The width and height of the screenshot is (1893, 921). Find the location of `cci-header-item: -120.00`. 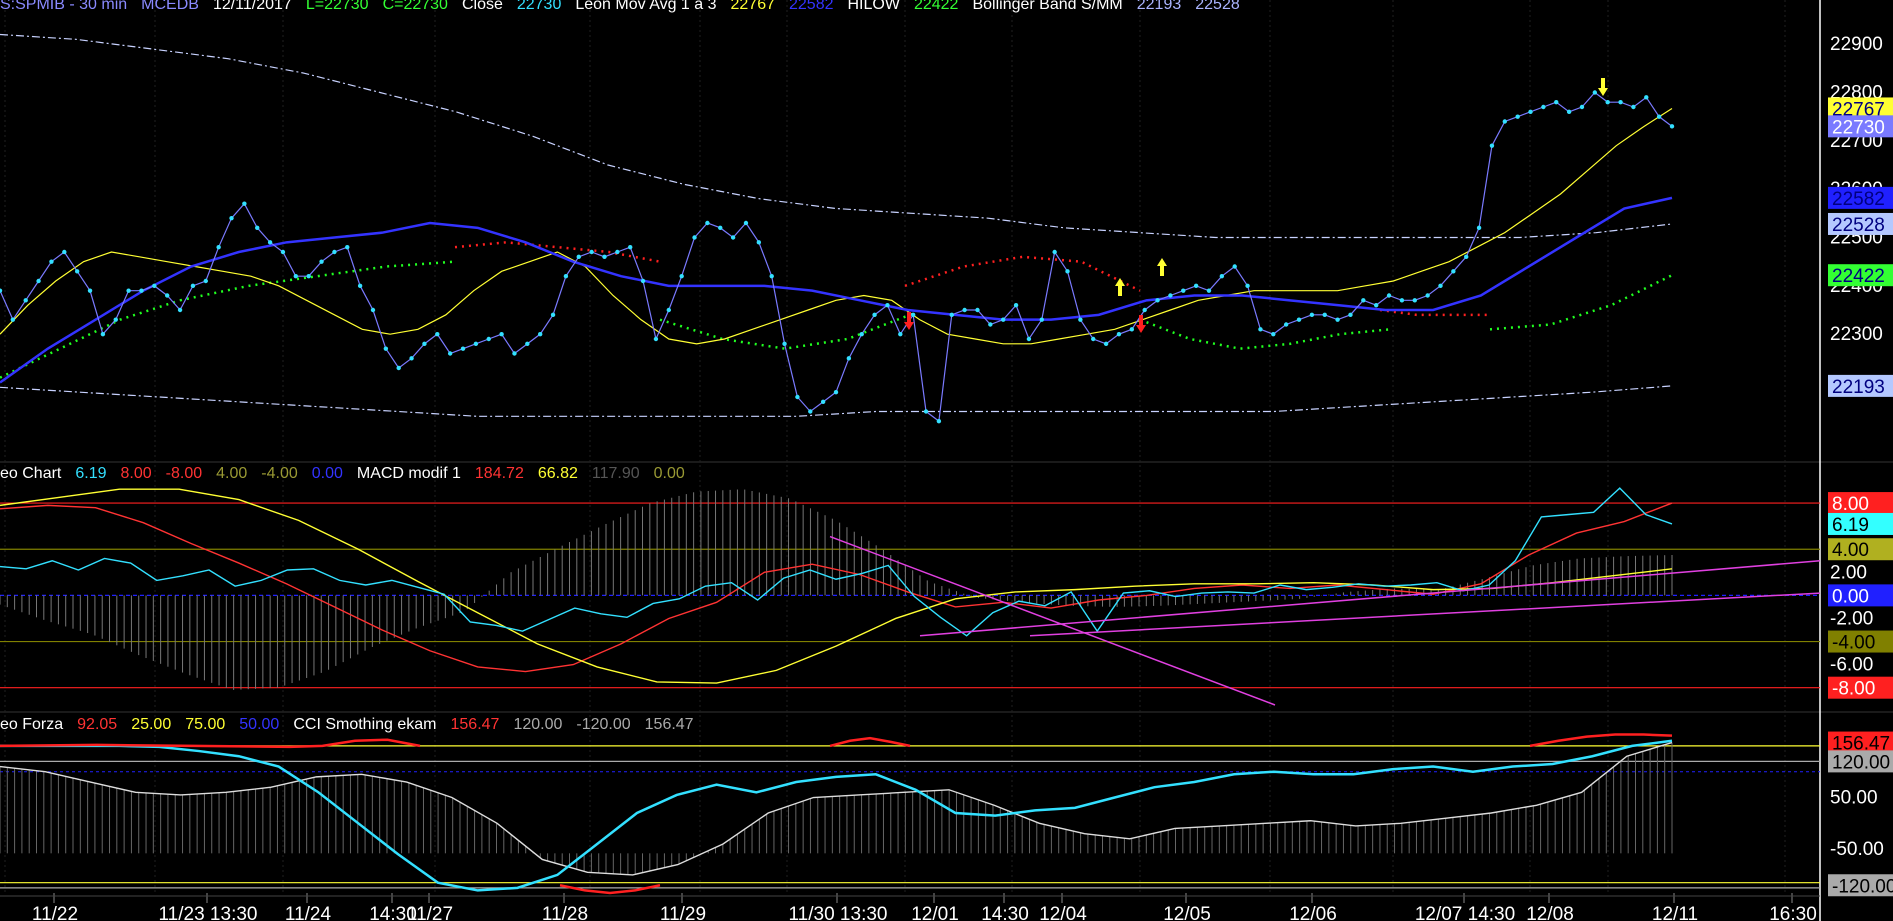

cci-header-item: -120.00 is located at coordinates (603, 724).